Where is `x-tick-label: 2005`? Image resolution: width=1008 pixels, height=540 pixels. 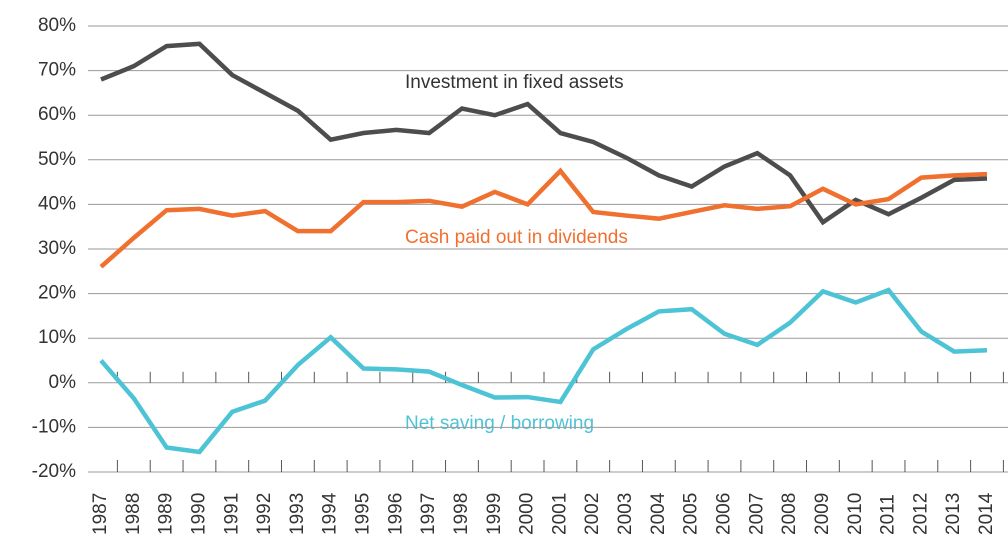 x-tick-label: 2005 is located at coordinates (691, 514).